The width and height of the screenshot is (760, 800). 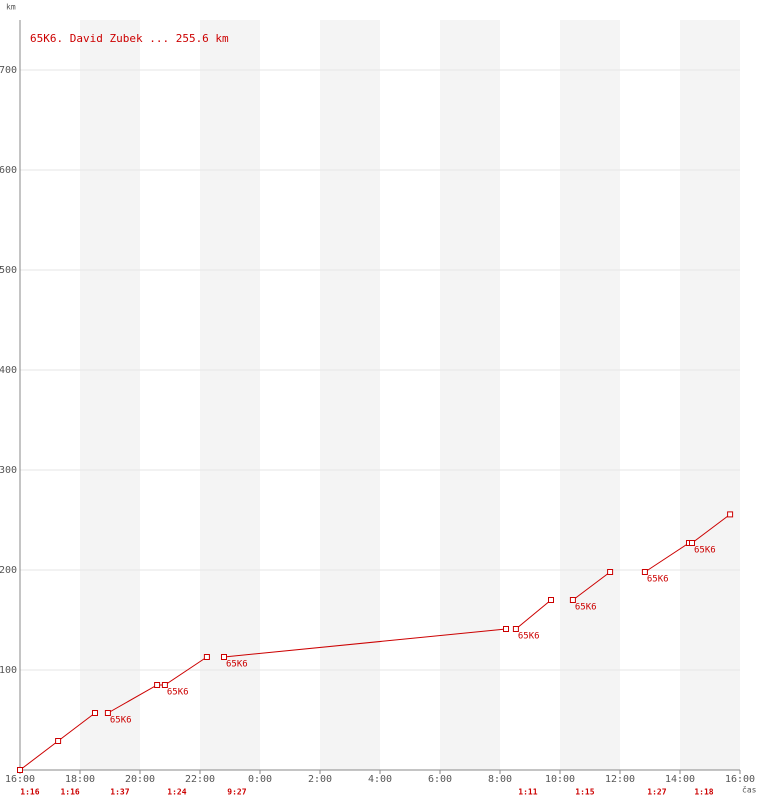 I want to click on chart-title: 65K6. David Zubek ... 255.6 km, so click(x=129, y=38).